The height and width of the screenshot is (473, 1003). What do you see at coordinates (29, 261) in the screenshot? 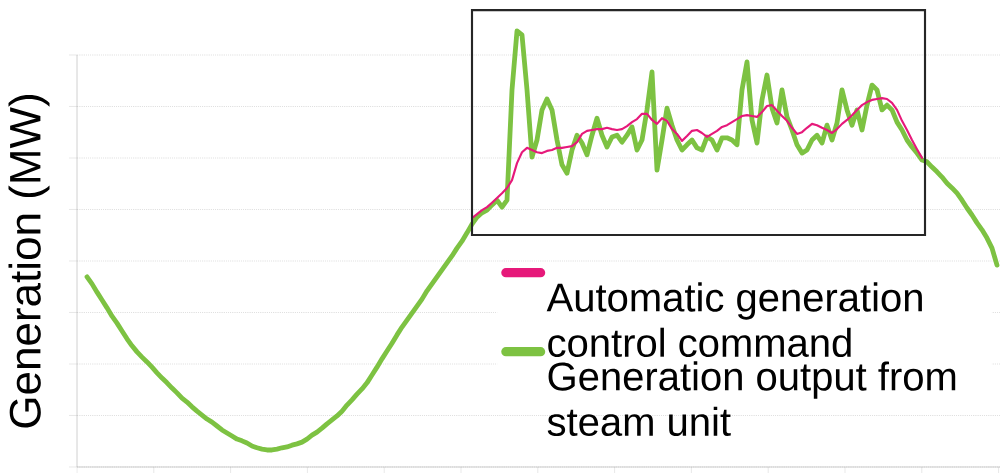
I see `y-axis-title: Generation (MW)` at bounding box center [29, 261].